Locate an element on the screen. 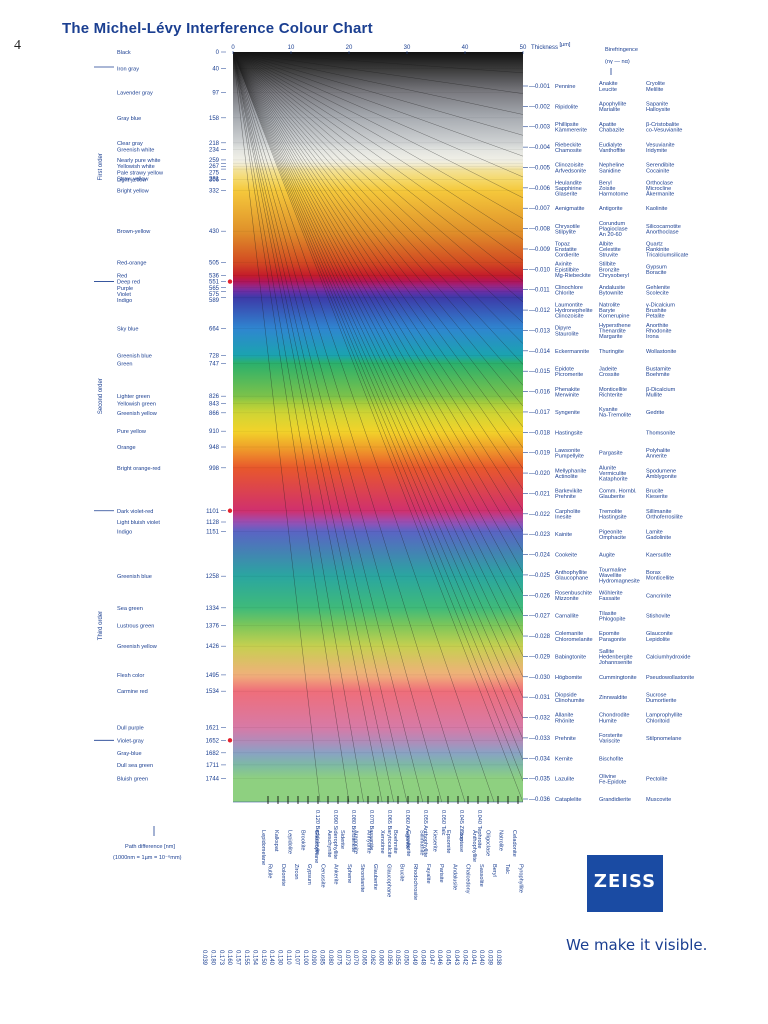 Image resolution: width=768 pixels, height=1024 pixels. bottom-birefringence-value: 0.039 is located at coordinates (490, 958).